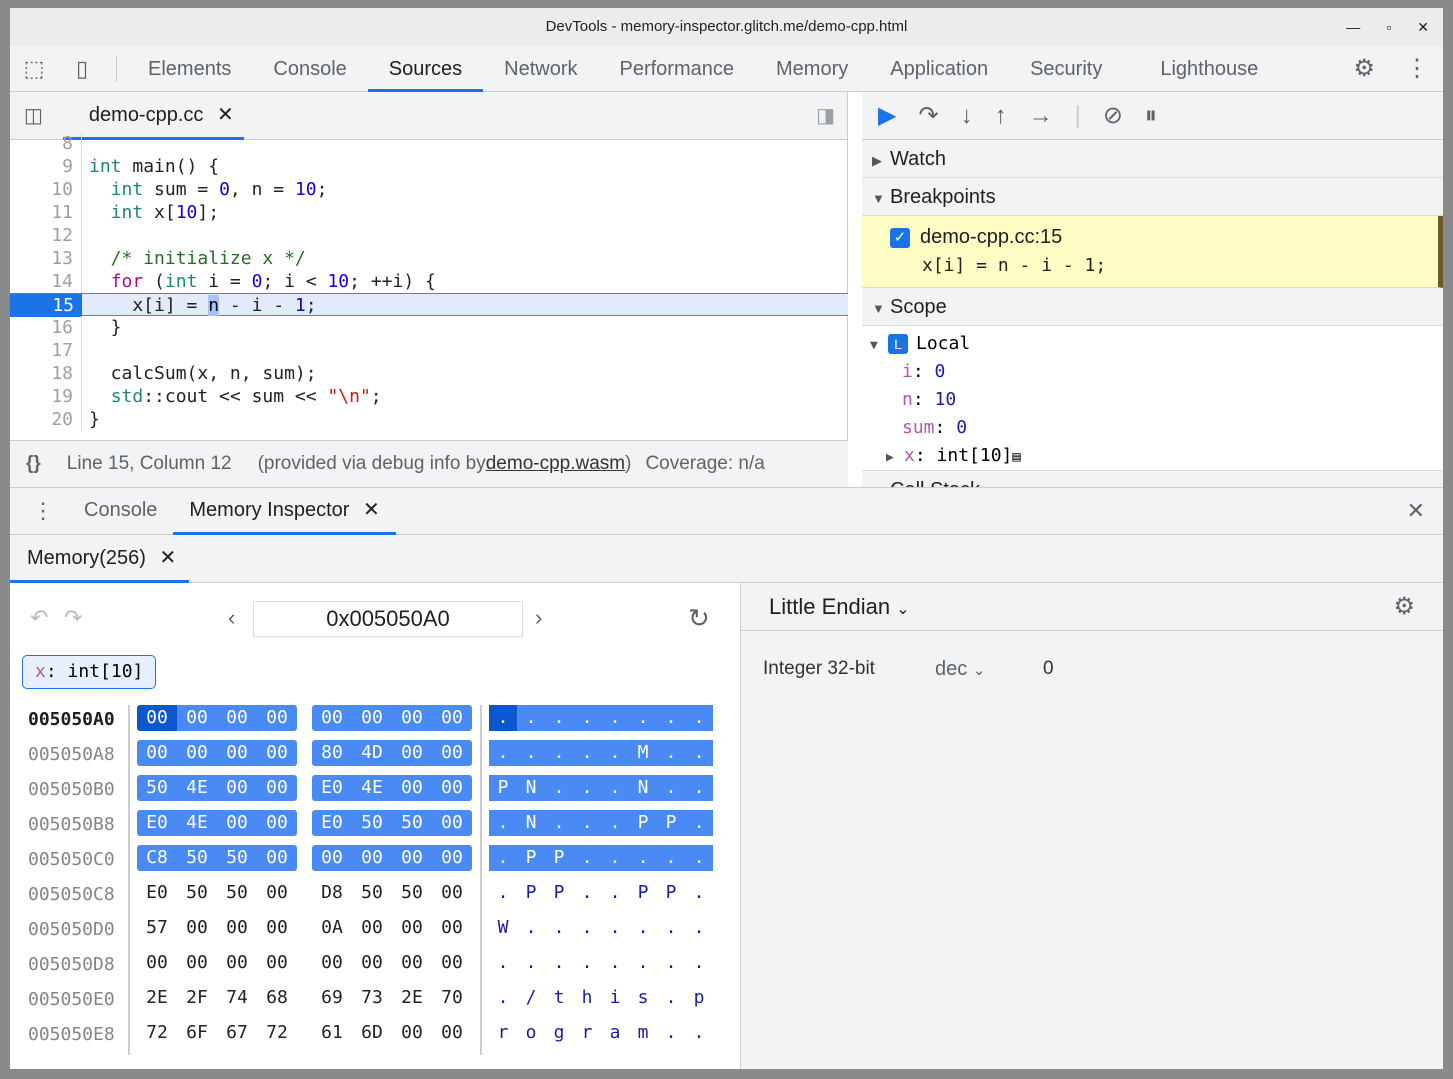 This screenshot has width=1453, height=1079. What do you see at coordinates (555, 463) in the screenshot?
I see `wasm-link: demo-cpp.wasm` at bounding box center [555, 463].